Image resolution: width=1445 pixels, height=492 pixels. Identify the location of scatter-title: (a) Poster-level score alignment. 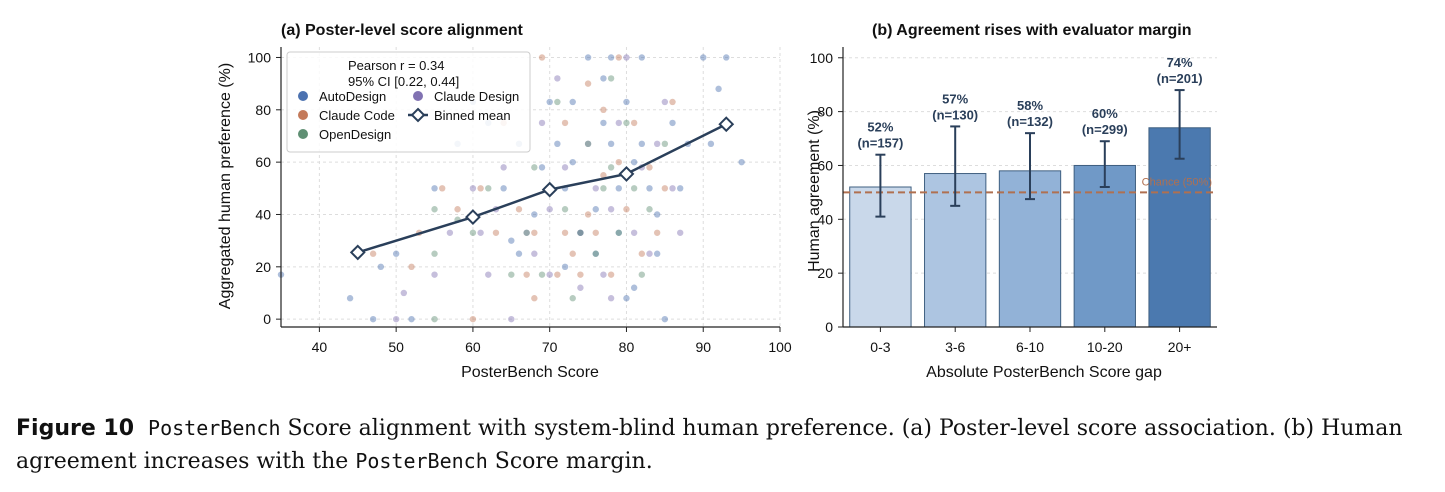
(402, 30).